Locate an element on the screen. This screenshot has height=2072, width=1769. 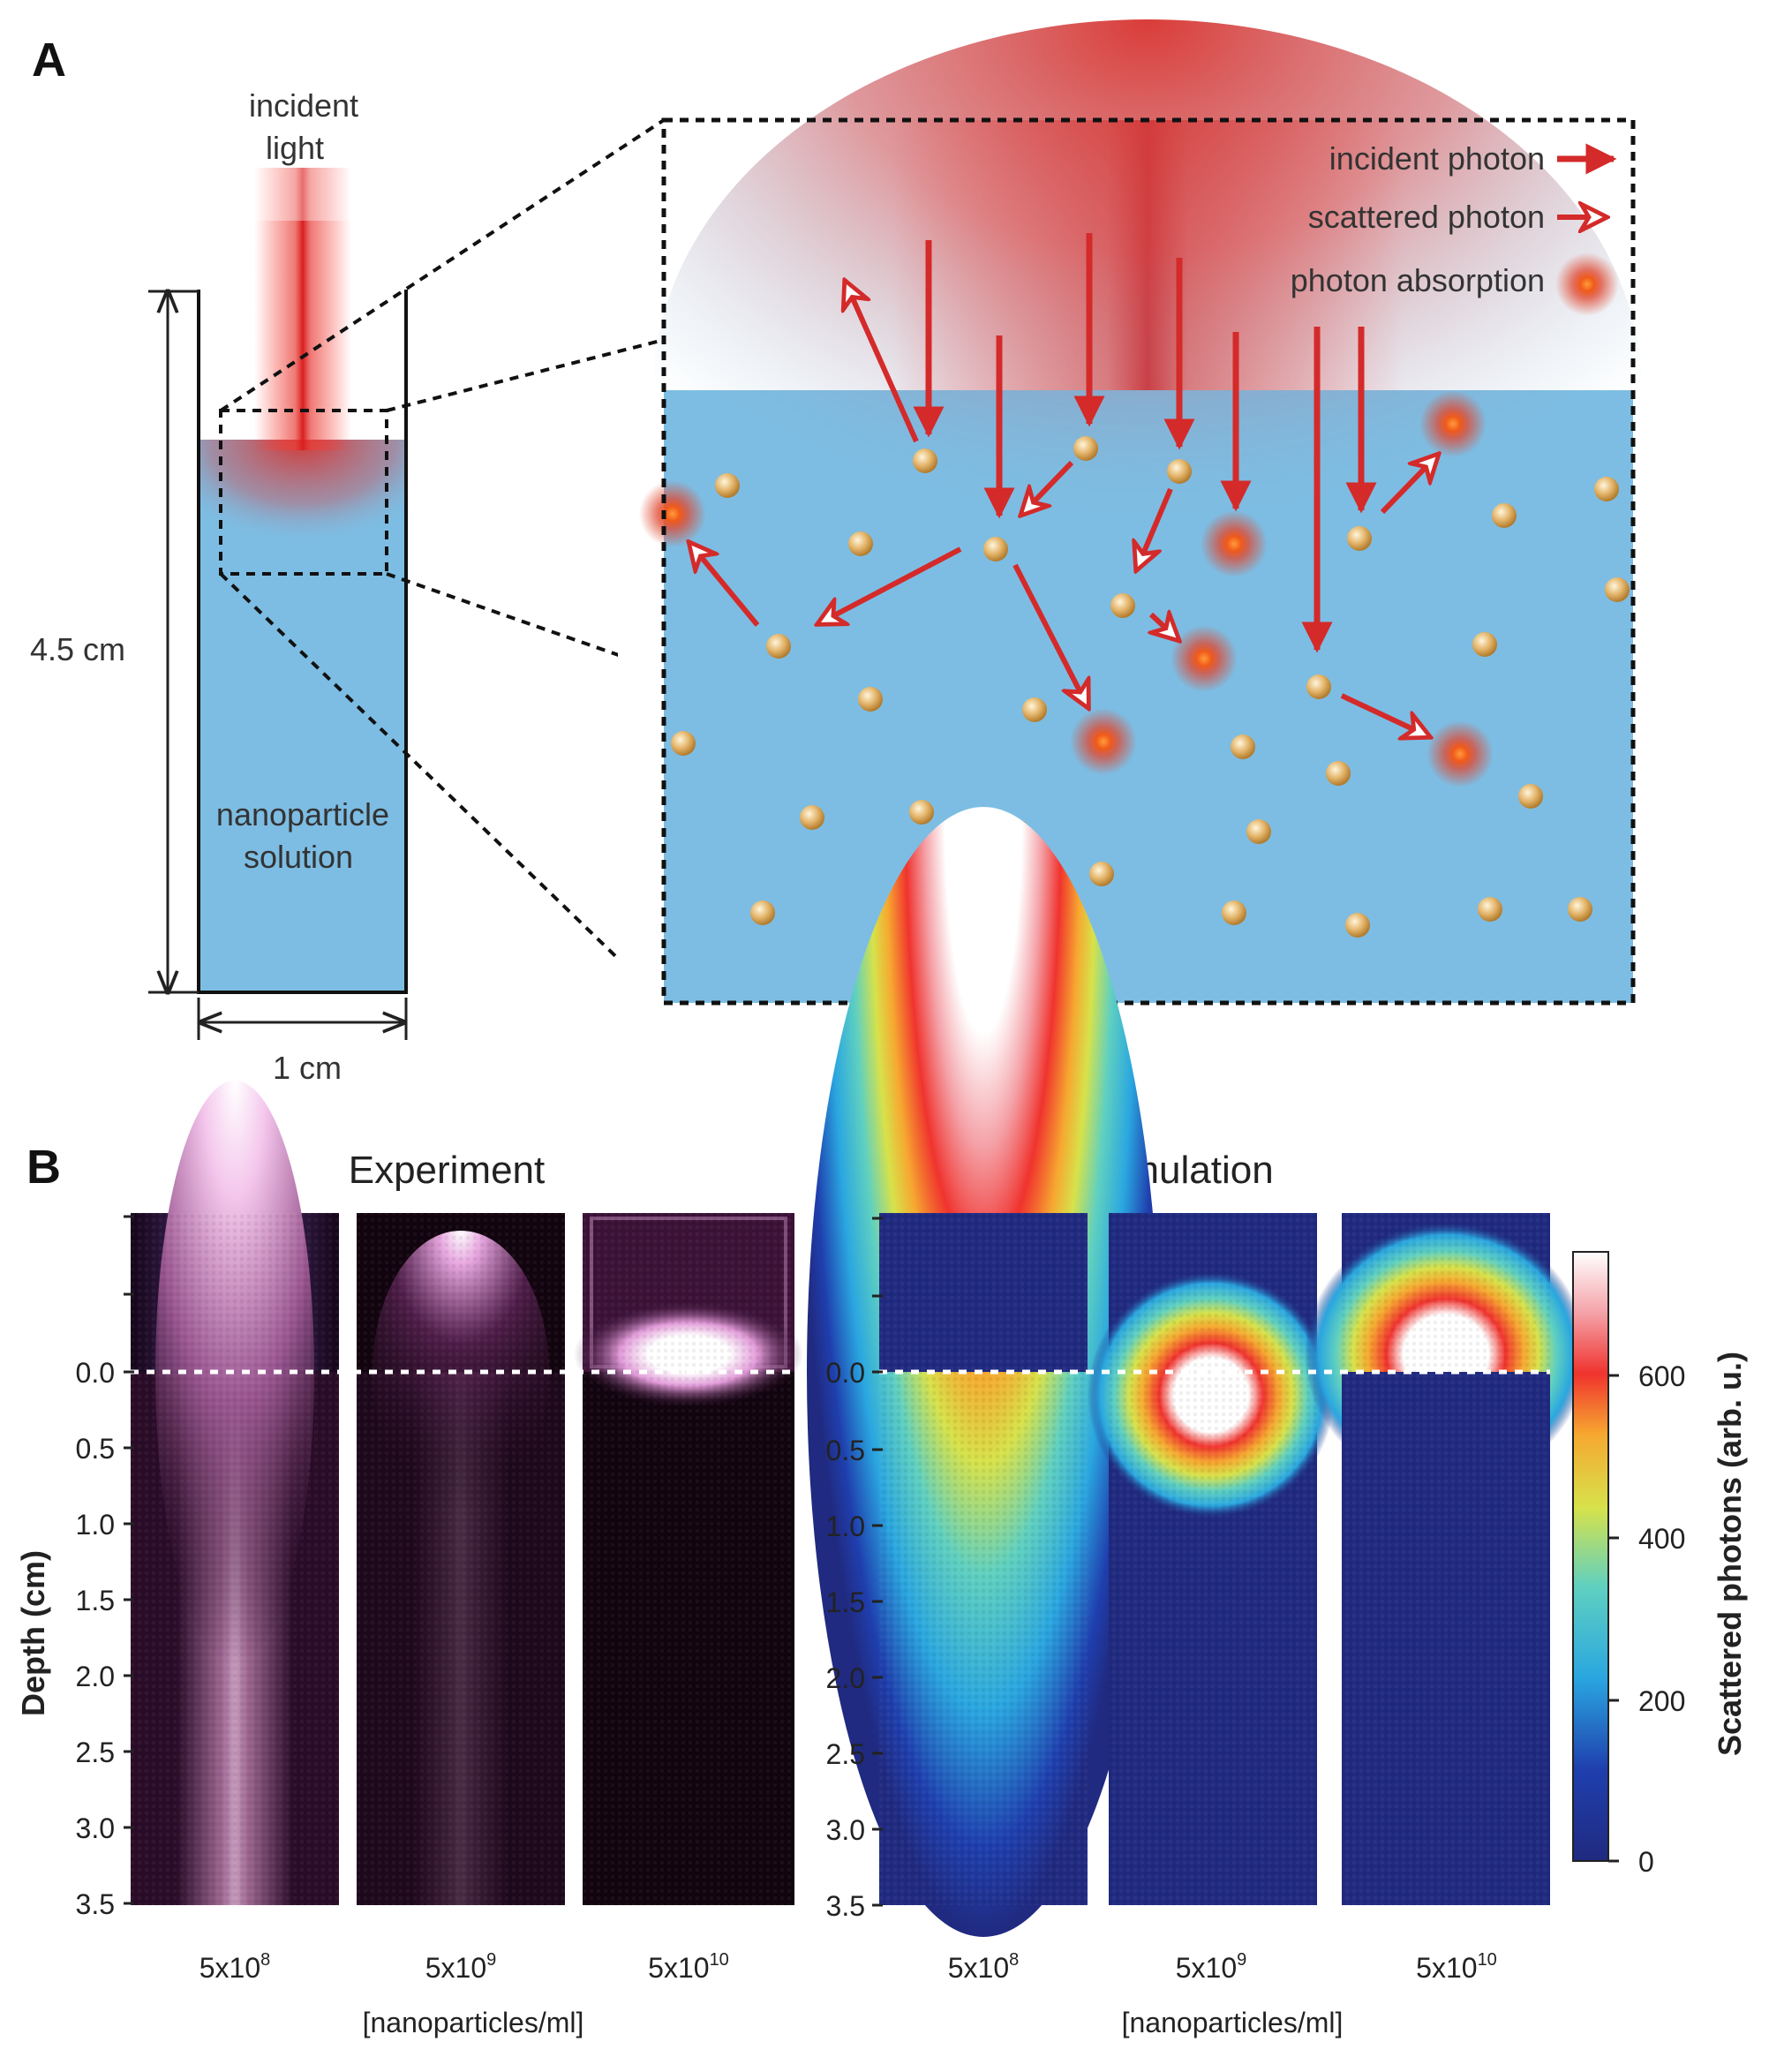
zoom-mask-right is located at coordinates (1659, 697).